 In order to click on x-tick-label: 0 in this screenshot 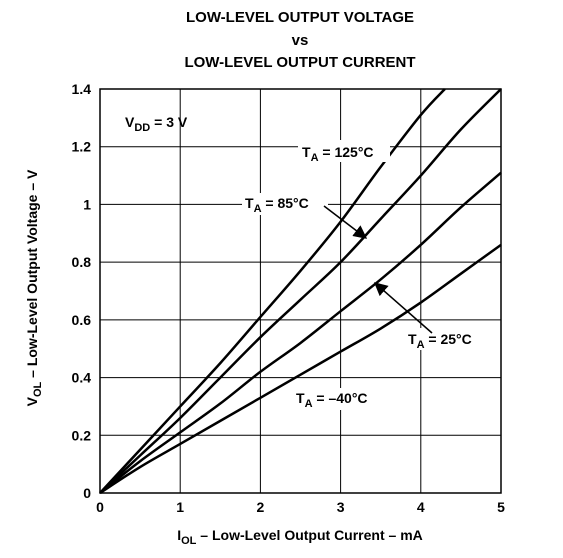, I will do `click(100, 507)`.